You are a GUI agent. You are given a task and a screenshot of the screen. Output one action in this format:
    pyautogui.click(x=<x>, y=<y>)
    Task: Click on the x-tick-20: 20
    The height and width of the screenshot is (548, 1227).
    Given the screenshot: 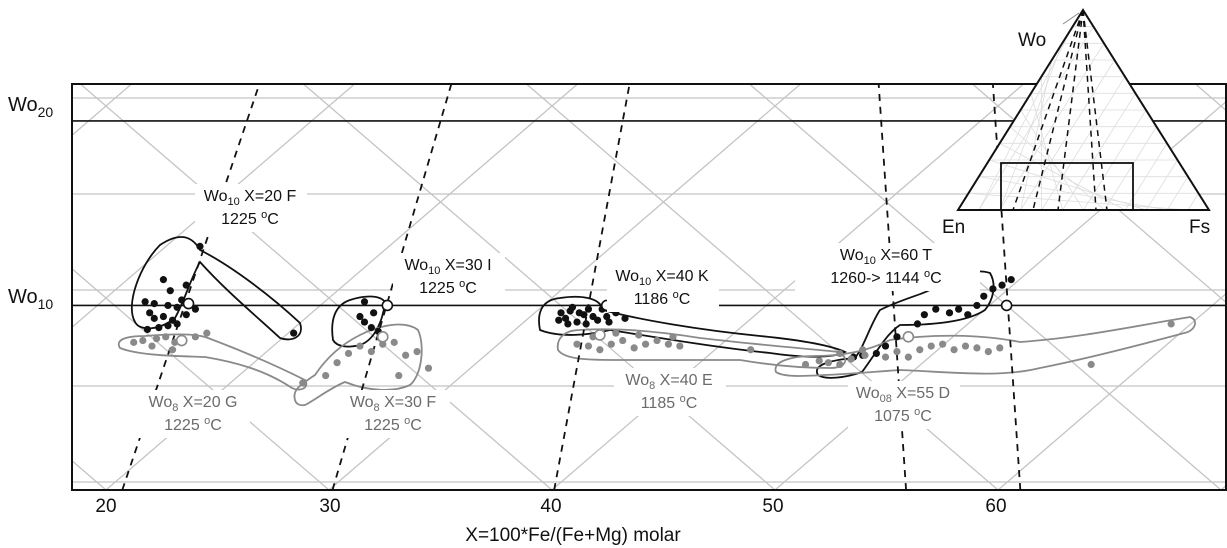 What is the action you would take?
    pyautogui.click(x=105, y=506)
    